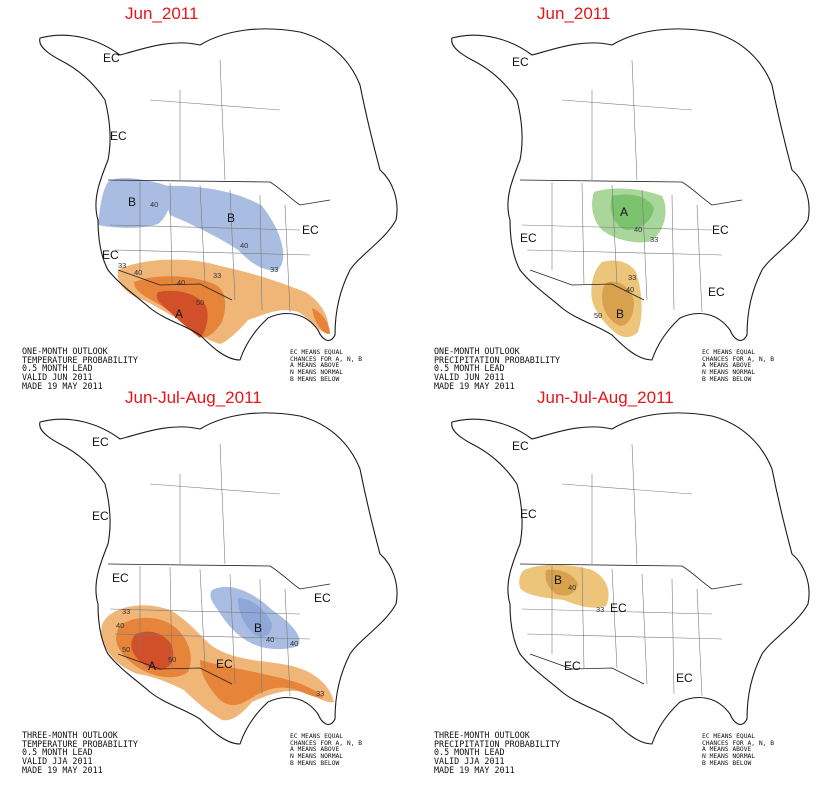 This screenshot has width=825, height=792. What do you see at coordinates (132, 202) in the screenshot?
I see `label-below-west: B` at bounding box center [132, 202].